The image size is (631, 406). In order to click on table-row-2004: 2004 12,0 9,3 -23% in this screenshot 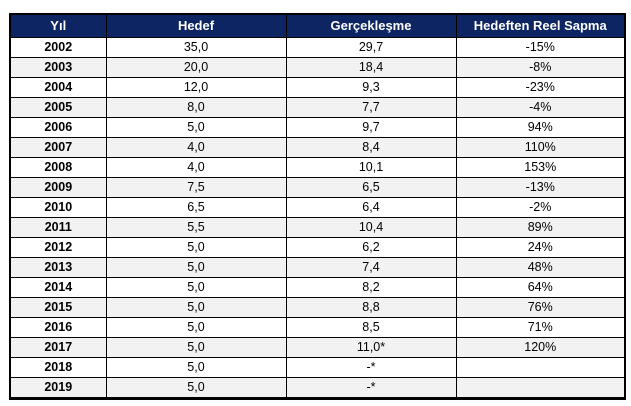, I will do `click(317, 87)`.